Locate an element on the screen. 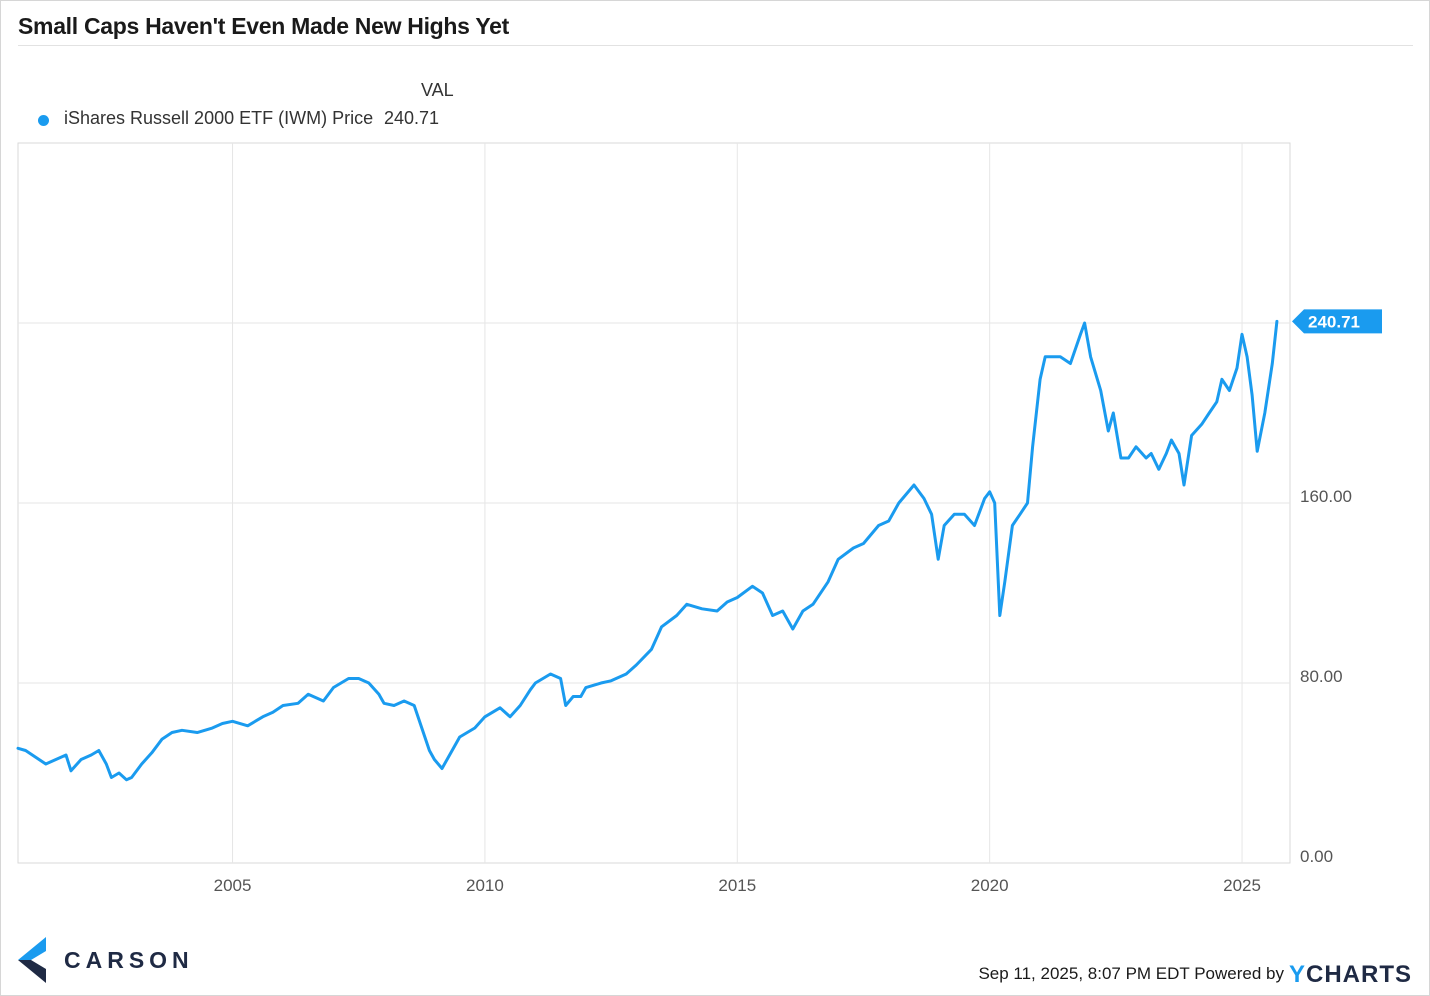 This screenshot has height=996, width=1430. carson-logo-icon is located at coordinates (32, 960).